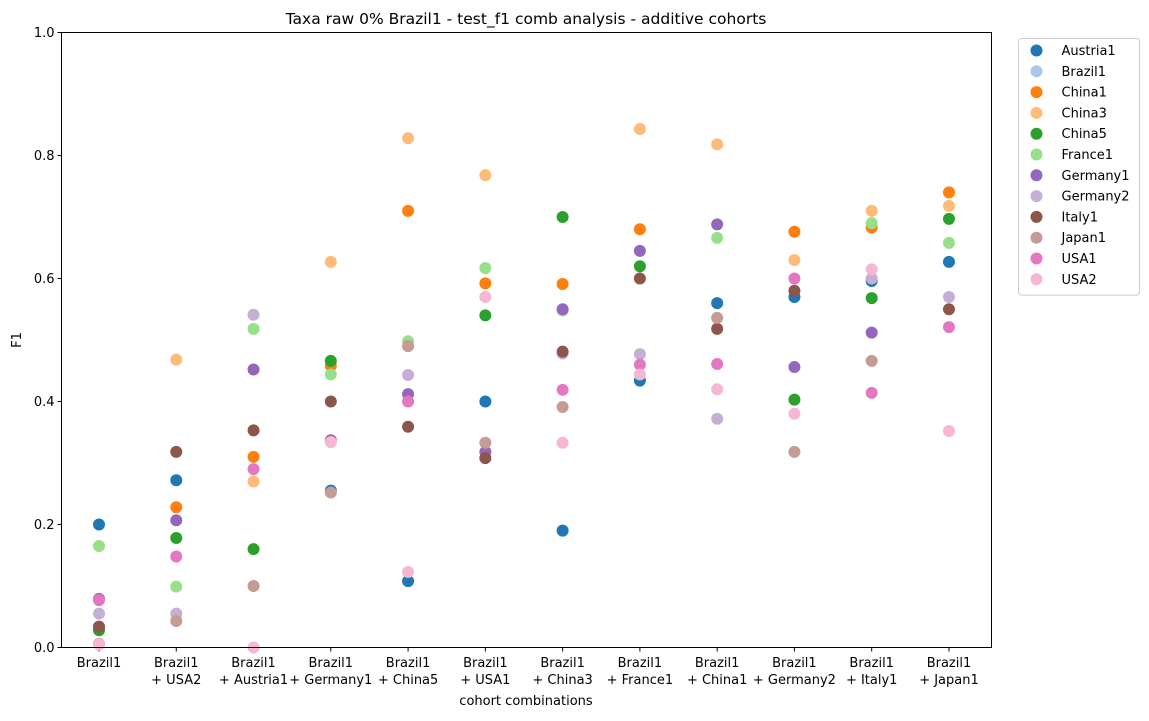  What do you see at coordinates (176, 680) in the screenshot?
I see `x-tick-label: + USA2` at bounding box center [176, 680].